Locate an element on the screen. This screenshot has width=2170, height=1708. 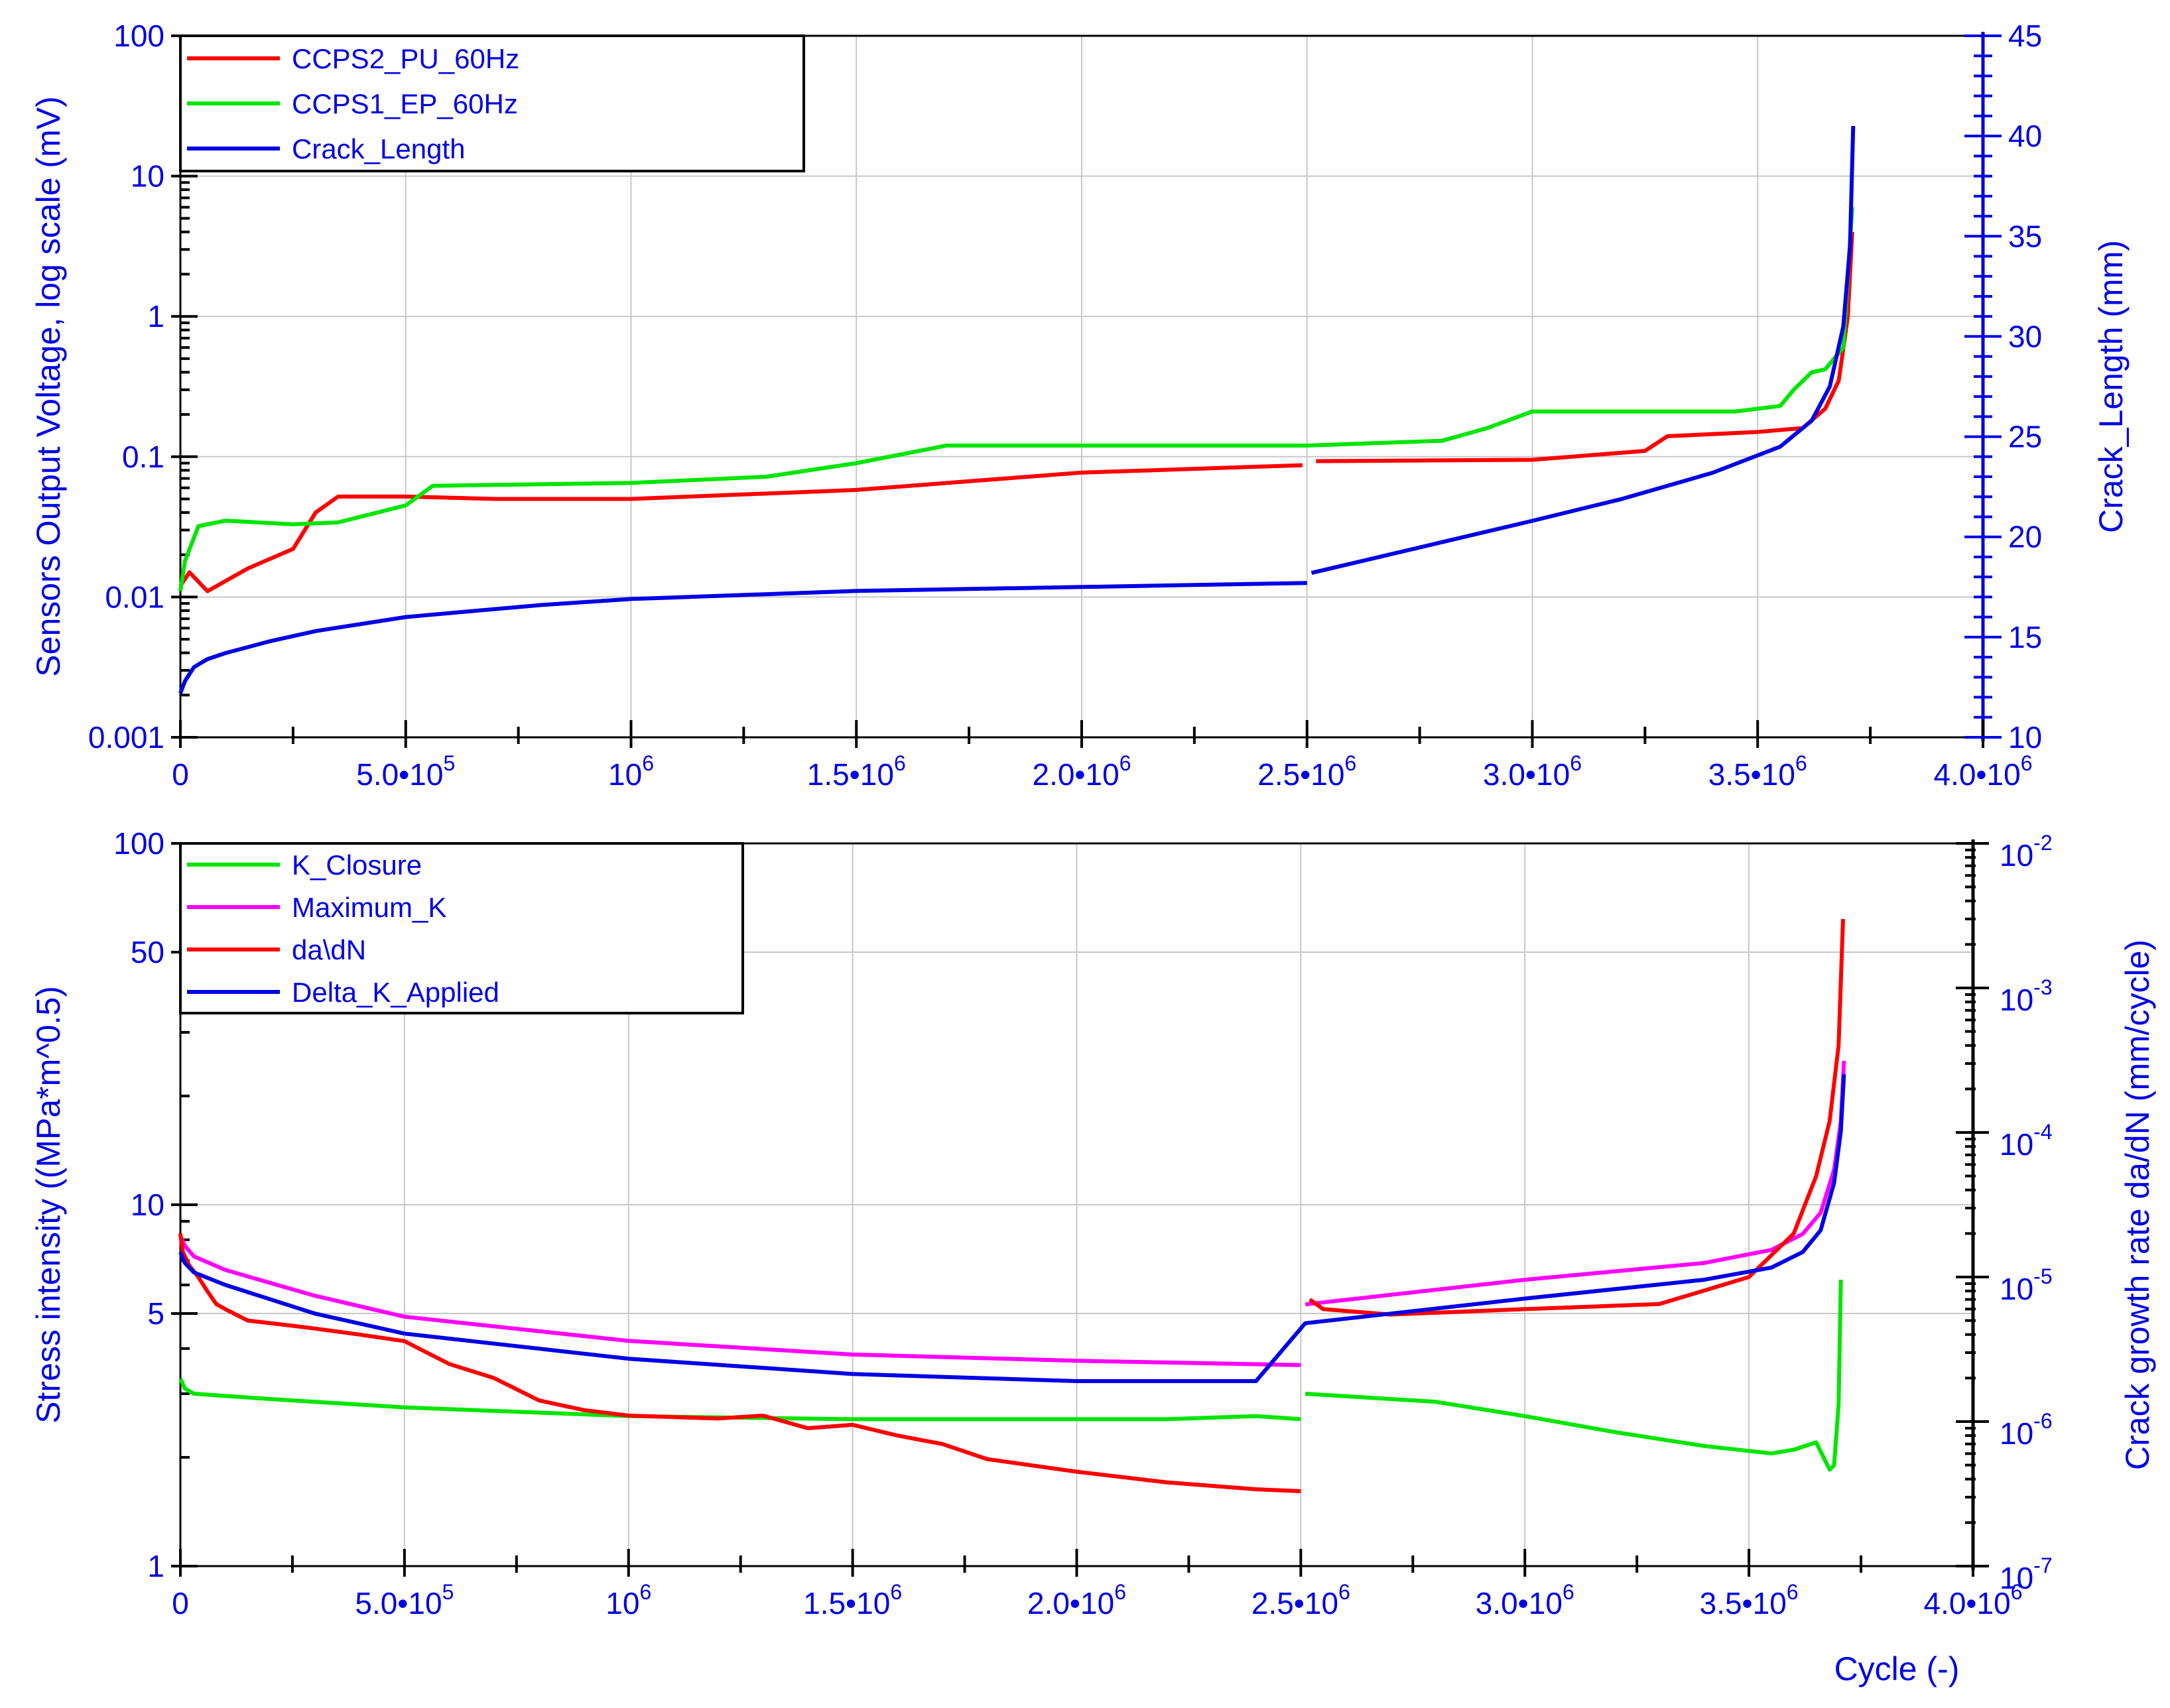
left-tick-label: 0.001 is located at coordinates (126, 737).